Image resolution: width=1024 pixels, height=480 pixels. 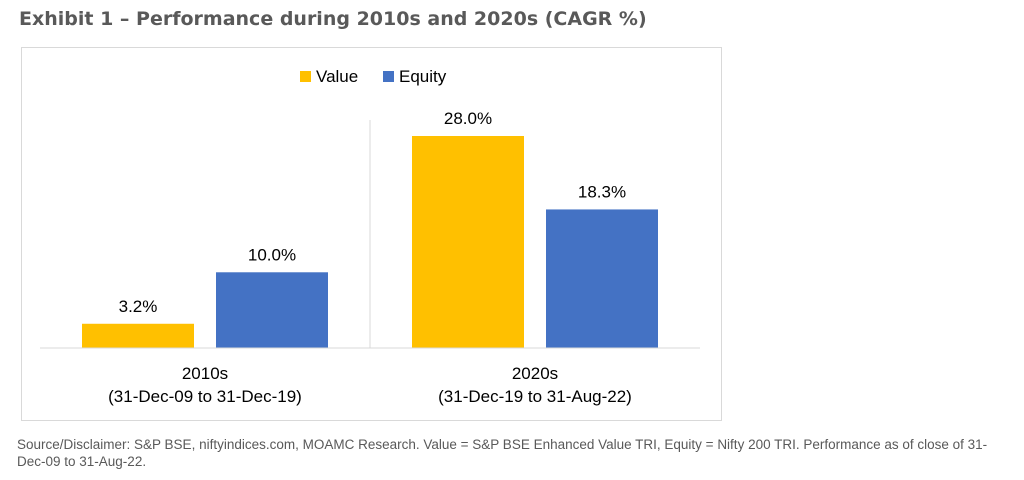 I want to click on legend-swatch-equity, so click(x=388, y=76).